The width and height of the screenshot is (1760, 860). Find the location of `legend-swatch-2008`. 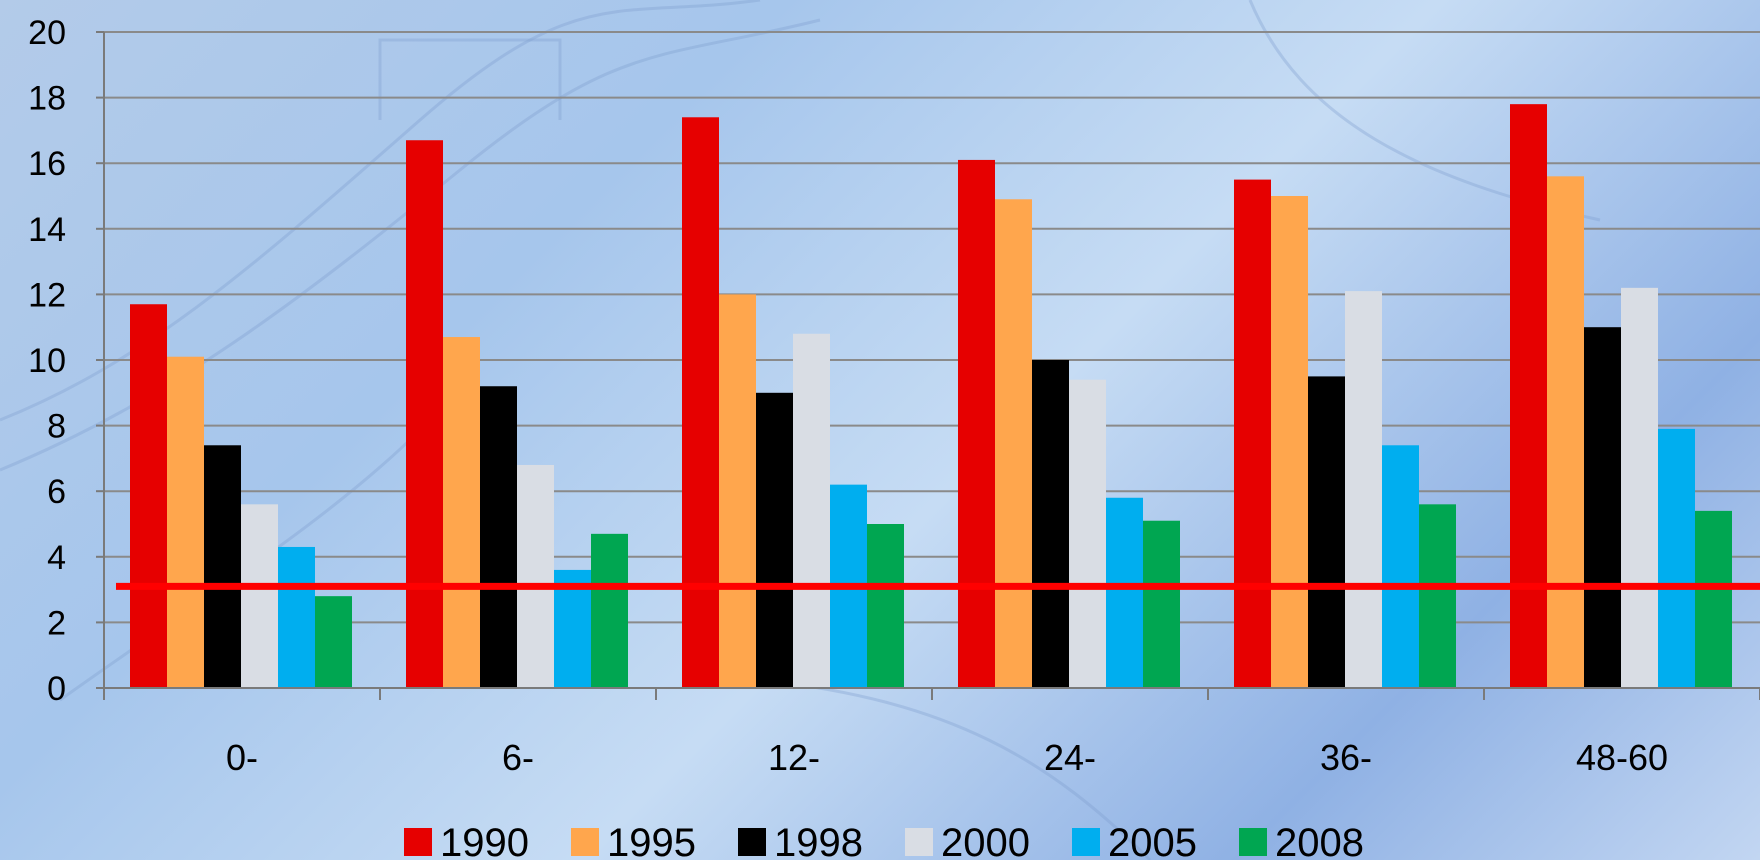

legend-swatch-2008 is located at coordinates (1253, 842).